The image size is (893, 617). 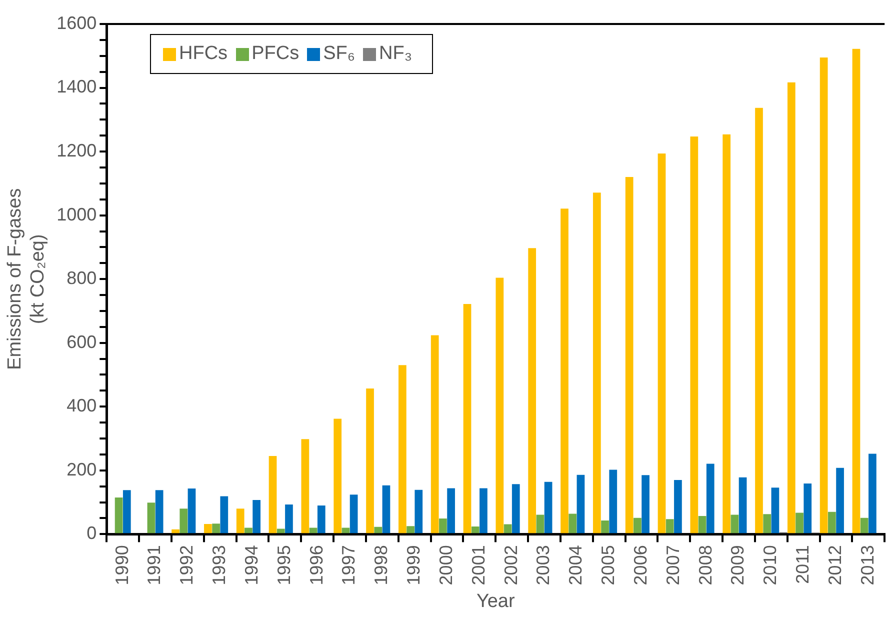 I want to click on y-tick-label: 0, so click(x=91, y=533).